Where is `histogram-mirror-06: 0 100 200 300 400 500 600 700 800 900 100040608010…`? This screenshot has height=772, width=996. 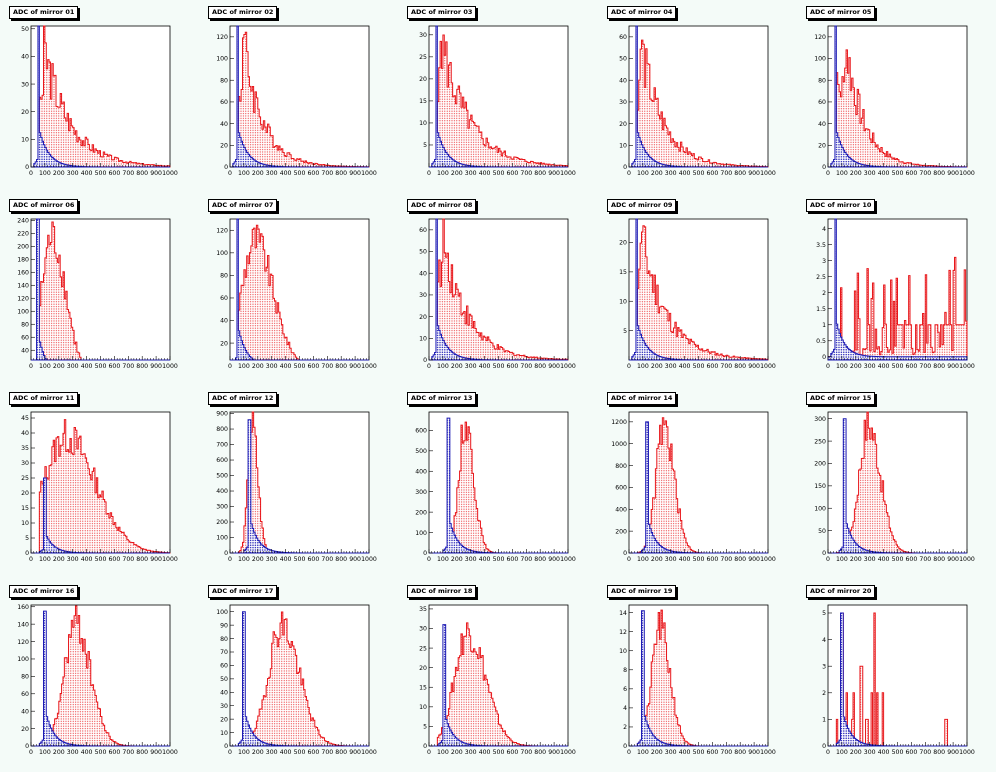 histogram-mirror-06: 0 100 200 300 400 500 600 700 800 900 100040608010… is located at coordinates (97, 293).